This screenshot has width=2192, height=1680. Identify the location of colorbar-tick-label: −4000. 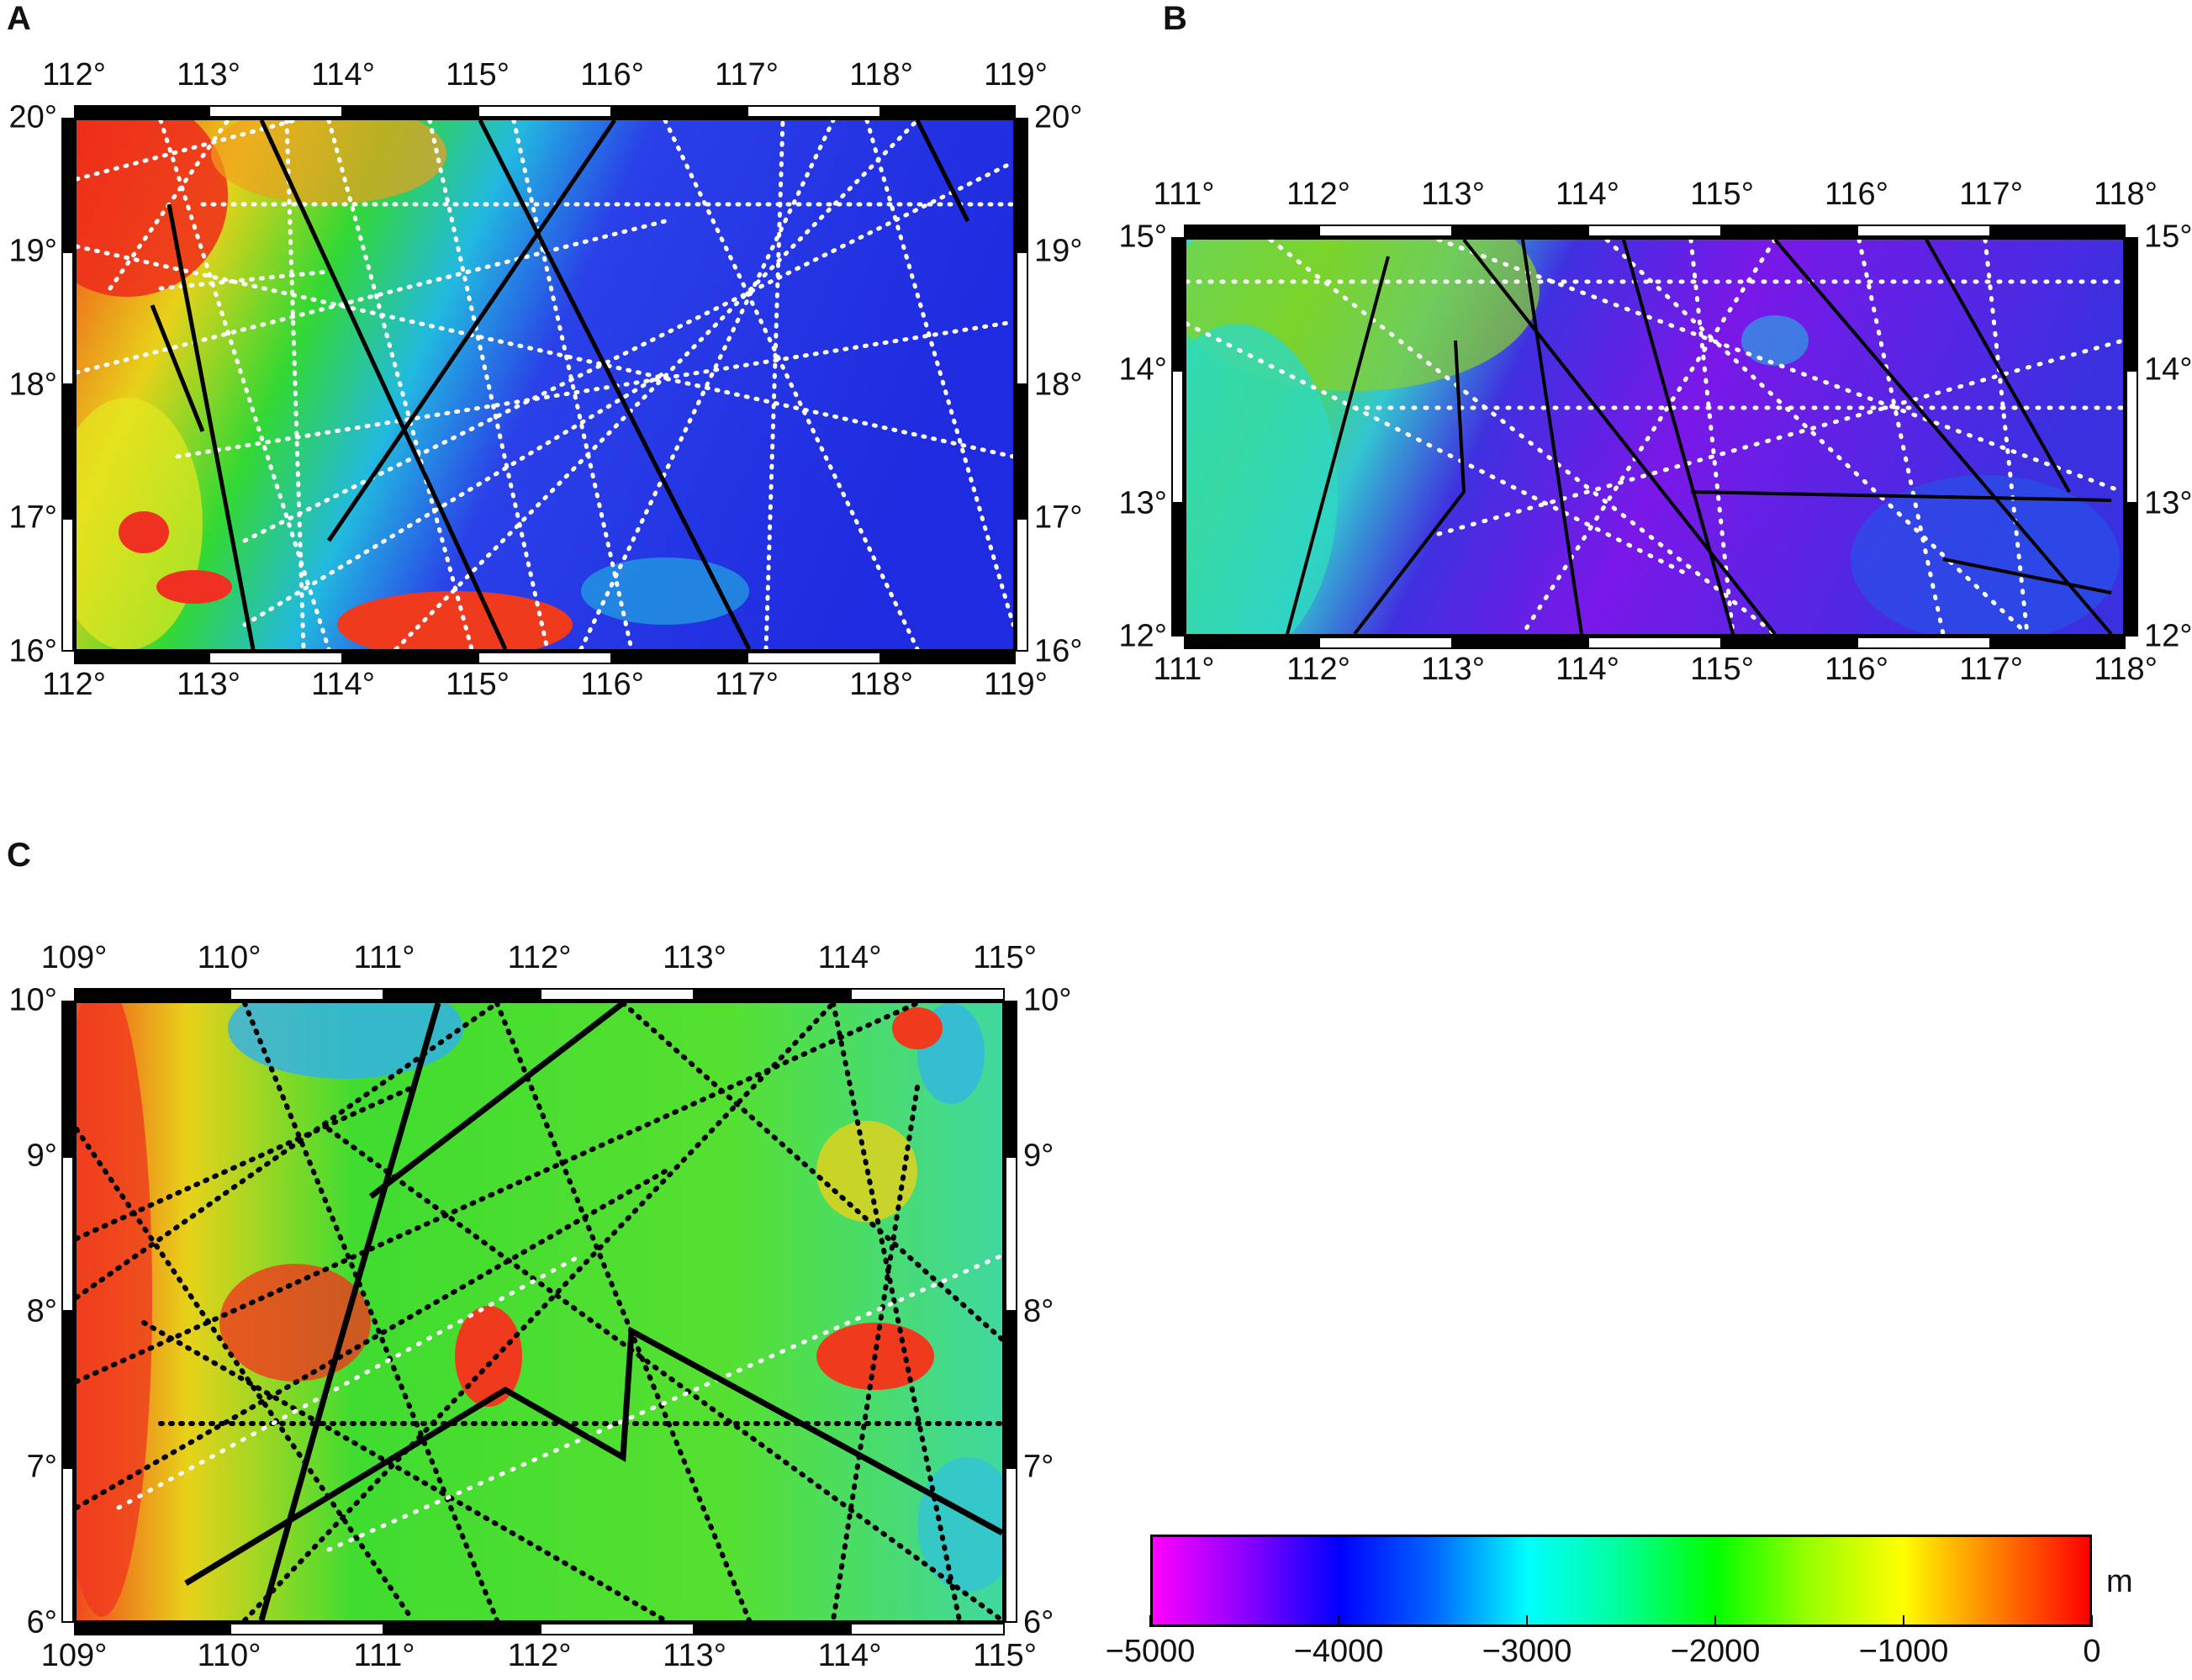
(1338, 1652).